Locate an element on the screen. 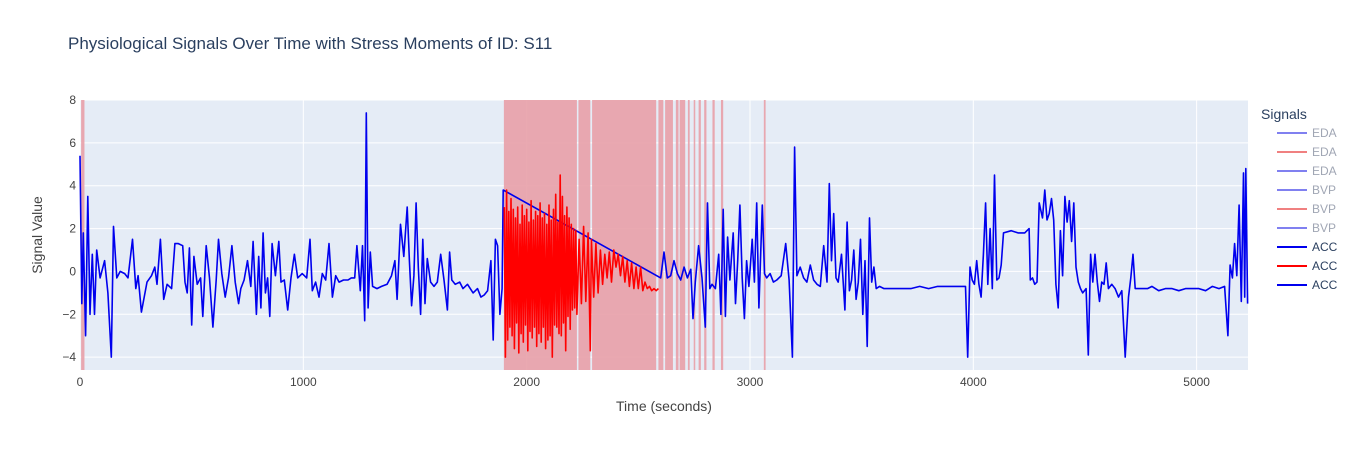 Image resolution: width=1356 pixels, height=455 pixels. y-tick-label: −4 is located at coordinates (69, 357).